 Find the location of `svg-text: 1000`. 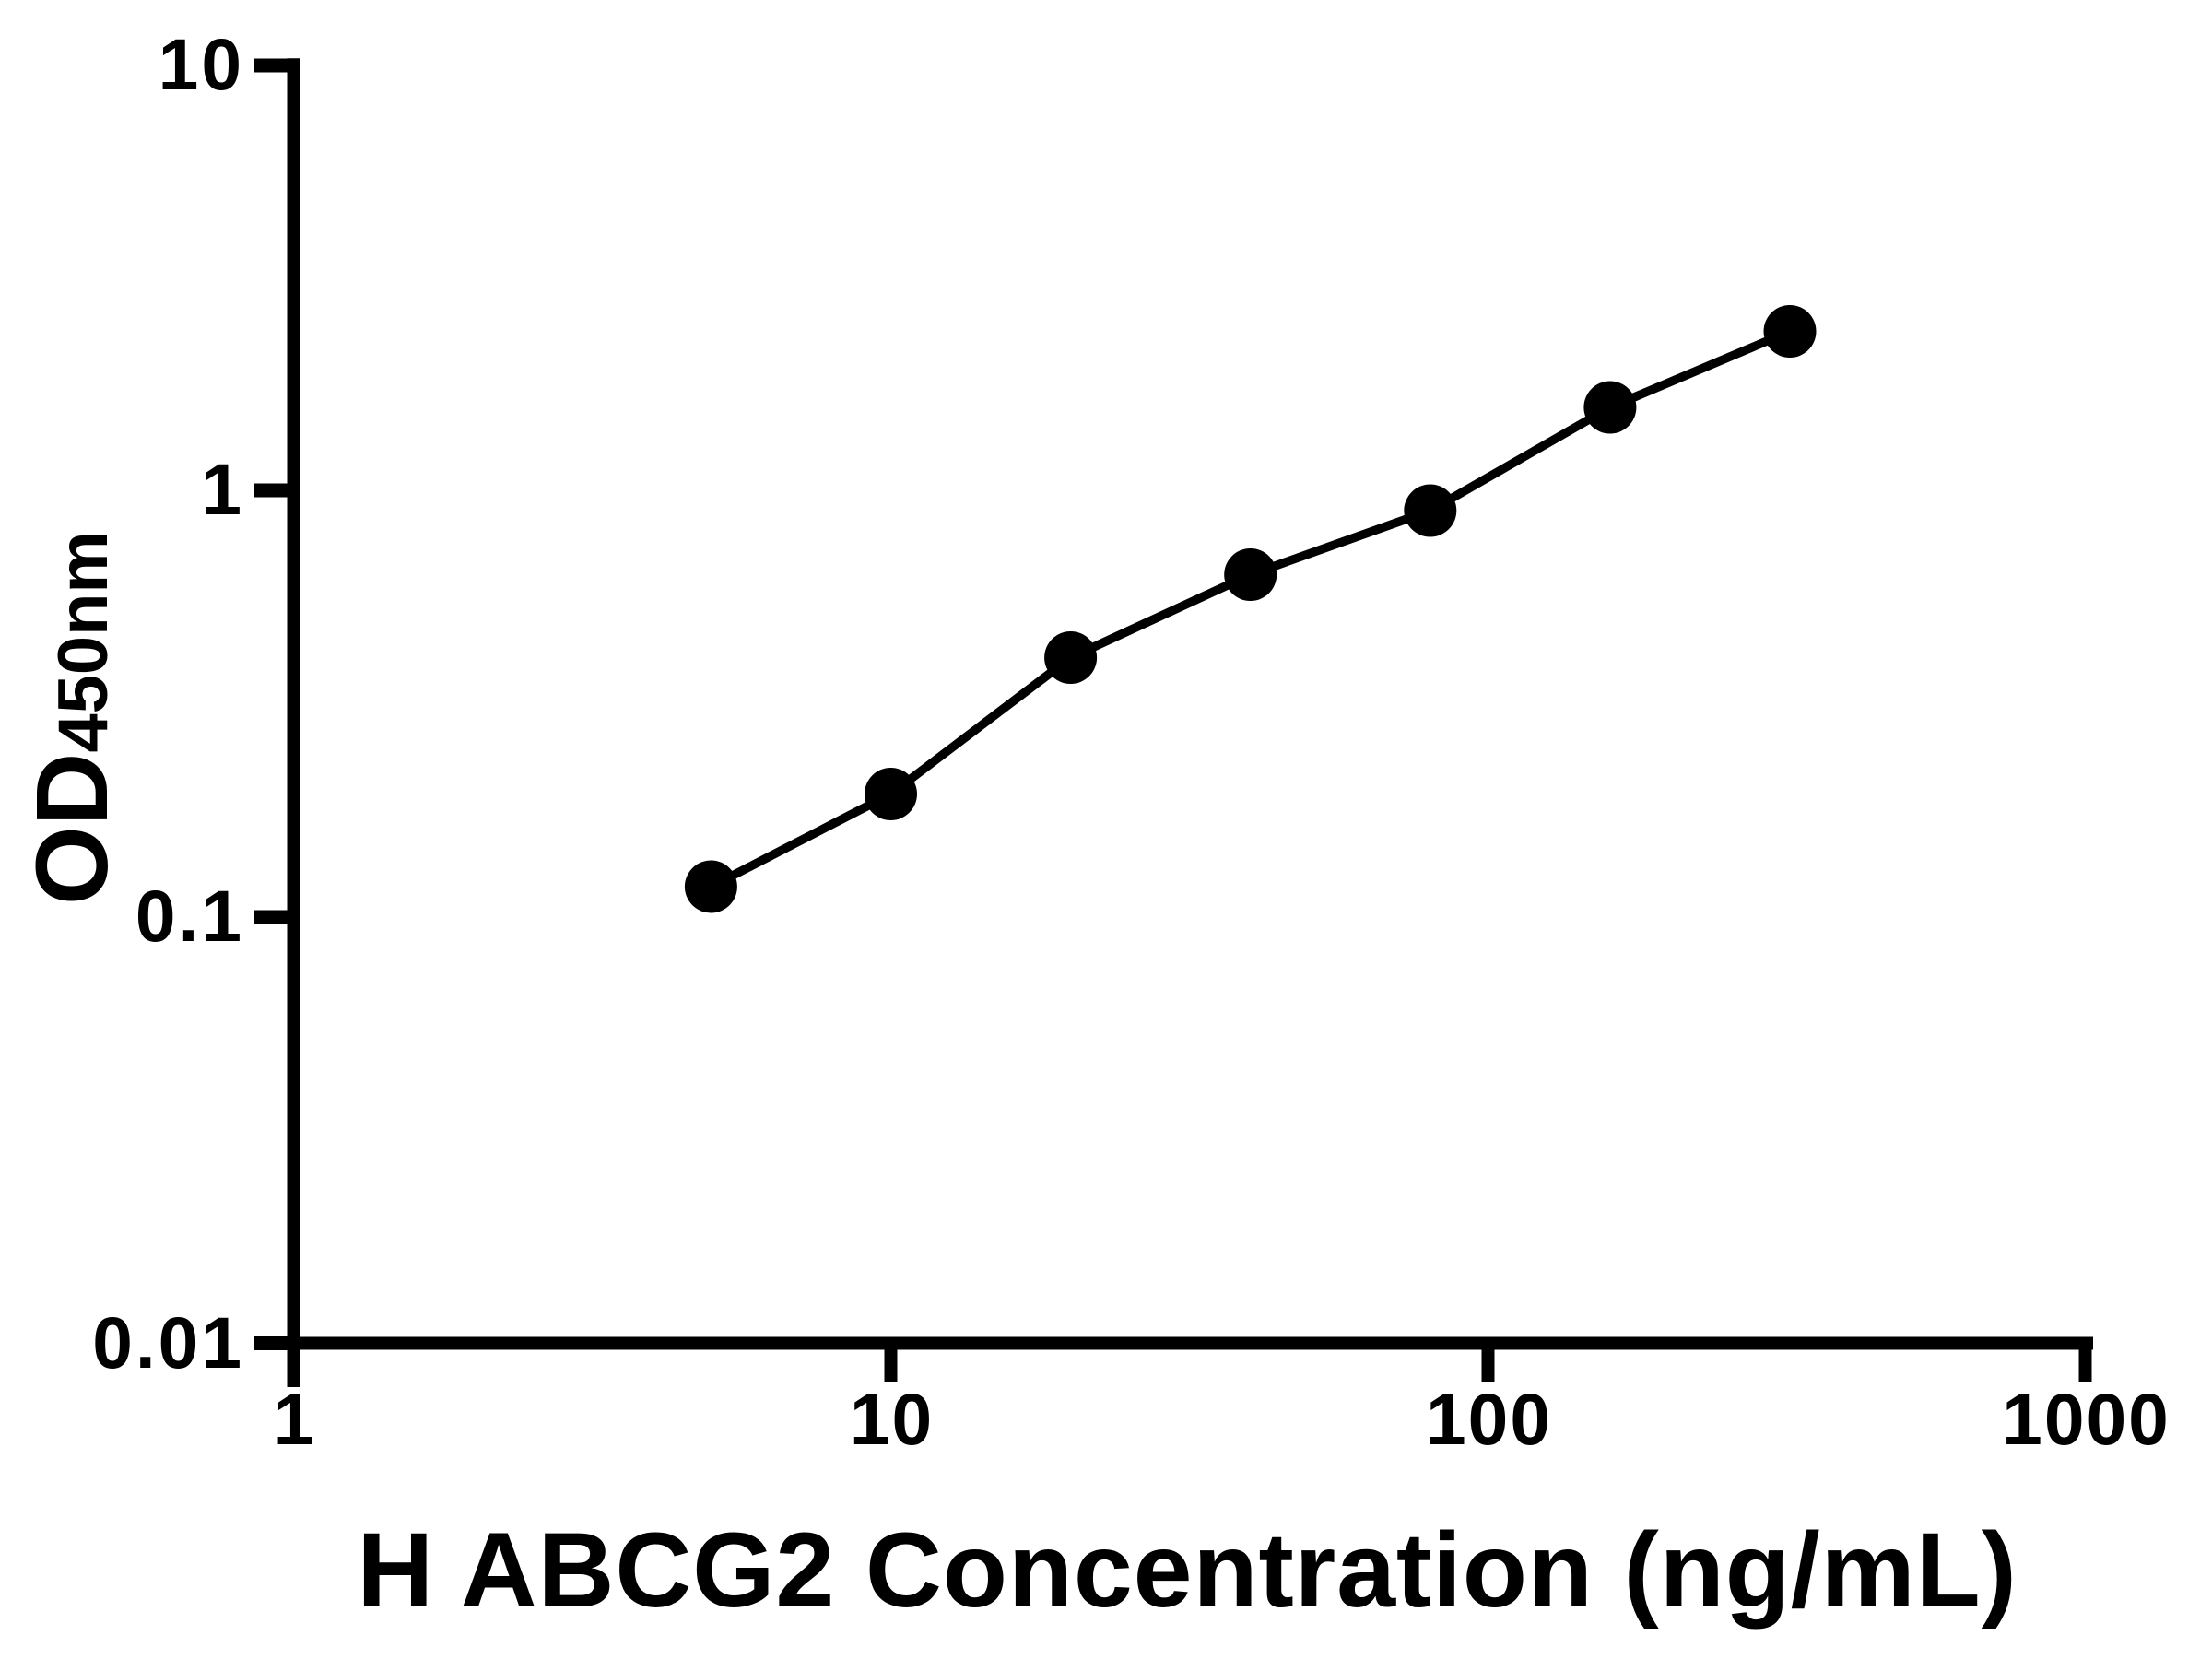

svg-text: 1000 is located at coordinates (2086, 1419).